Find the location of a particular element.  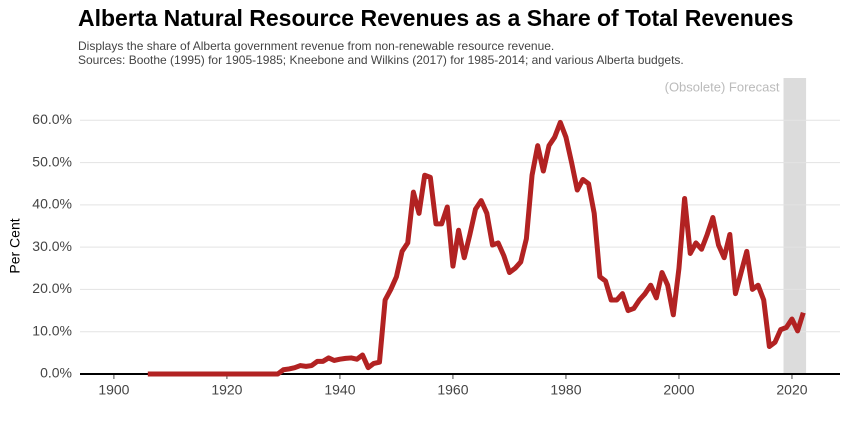

y-tick-label: 60.0% is located at coordinates (52, 119).